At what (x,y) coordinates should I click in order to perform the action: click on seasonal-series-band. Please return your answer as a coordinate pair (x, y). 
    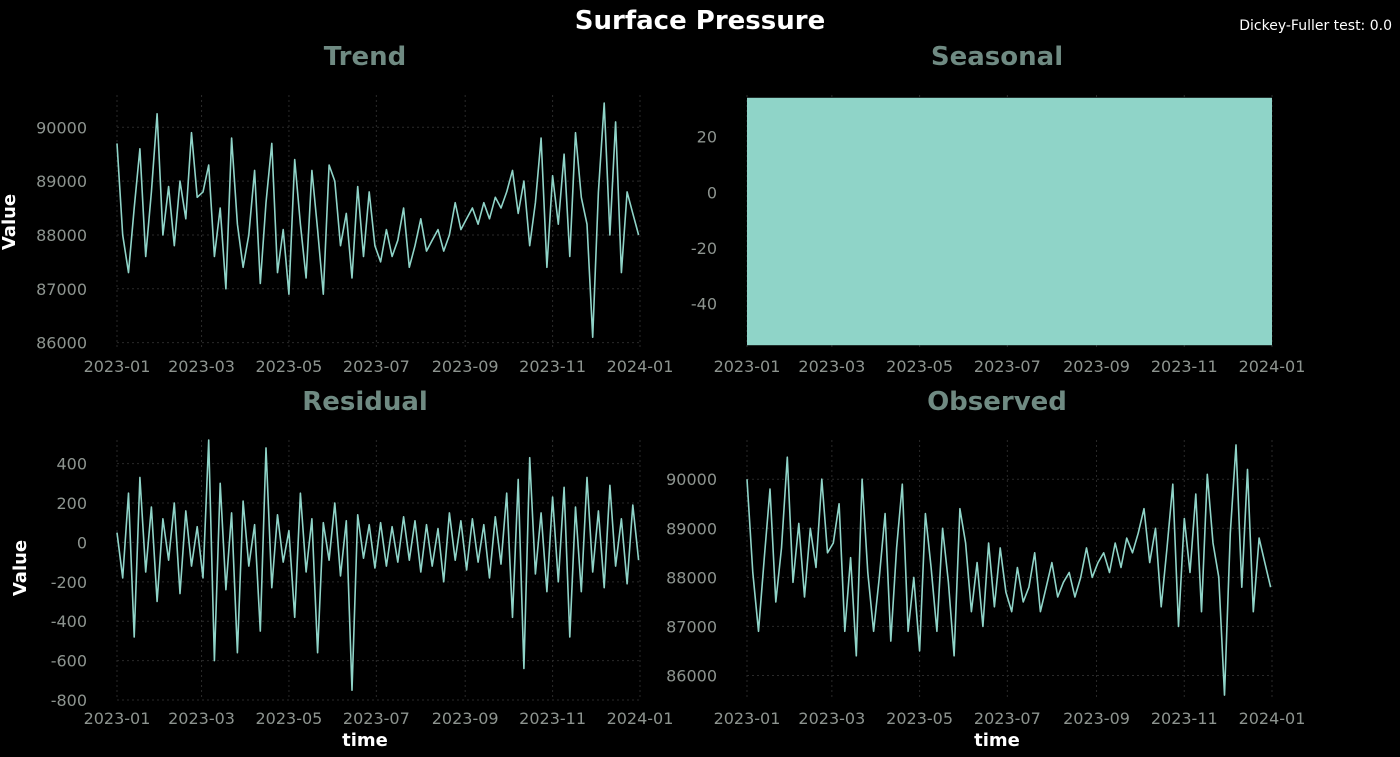
    Looking at the image, I should click on (1009, 221).